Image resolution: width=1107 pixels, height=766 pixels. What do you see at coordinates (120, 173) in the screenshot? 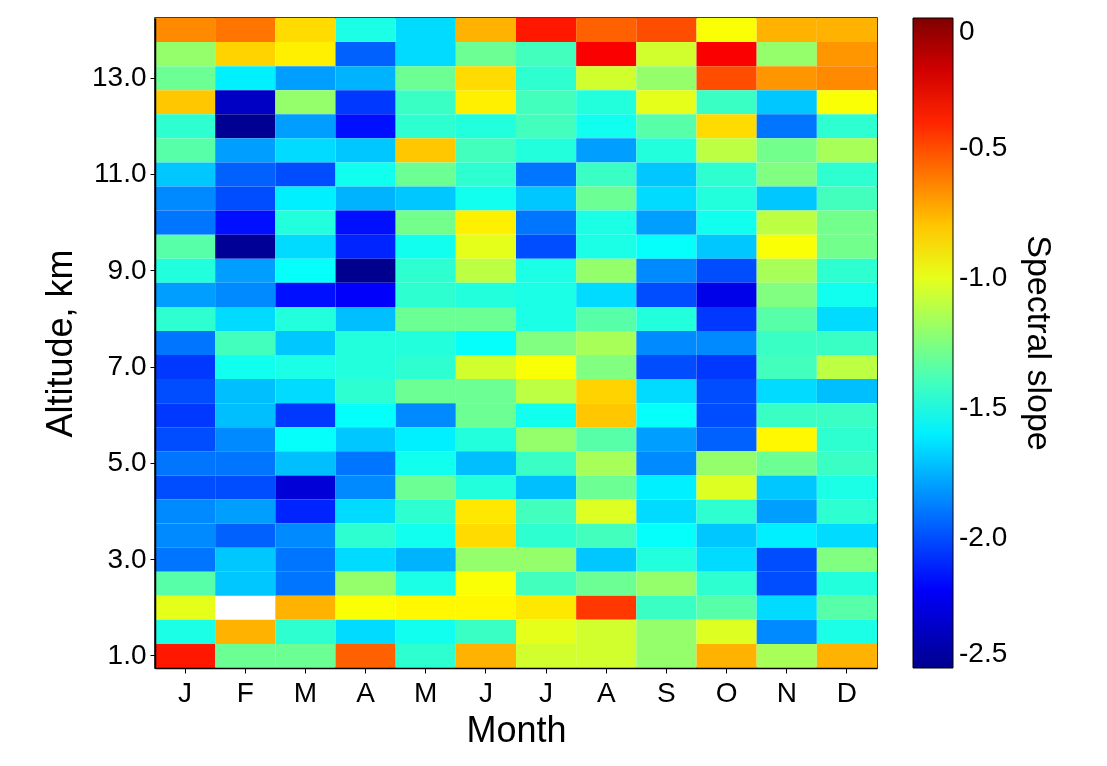
I see `y-tick-label: 11.0` at bounding box center [120, 173].